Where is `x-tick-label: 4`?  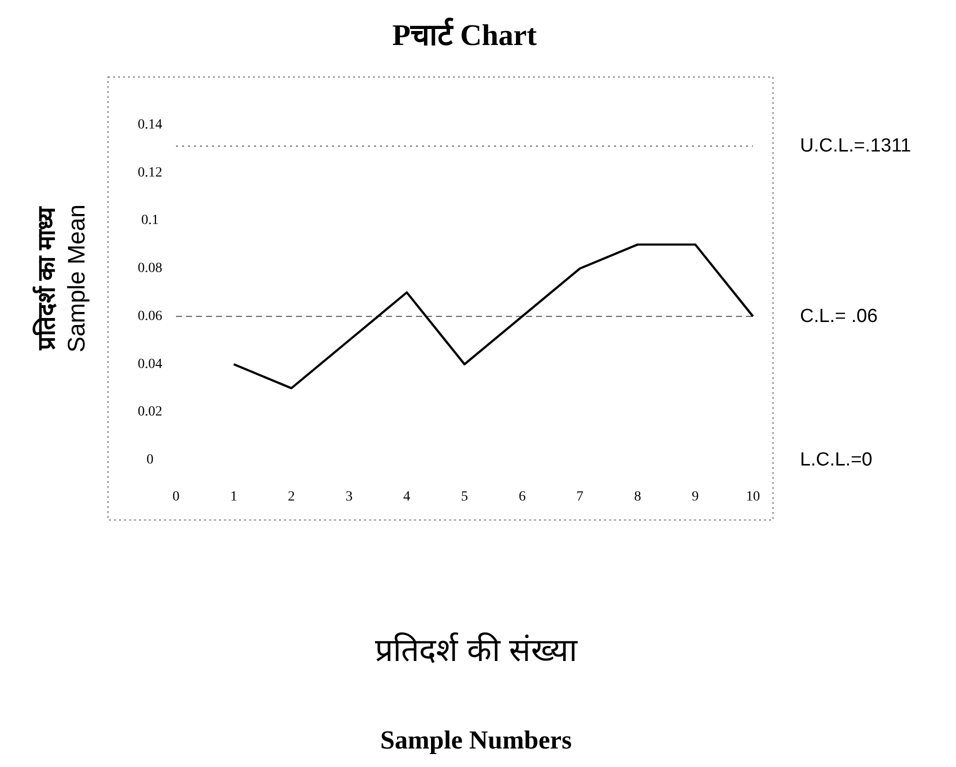
x-tick-label: 4 is located at coordinates (406, 497).